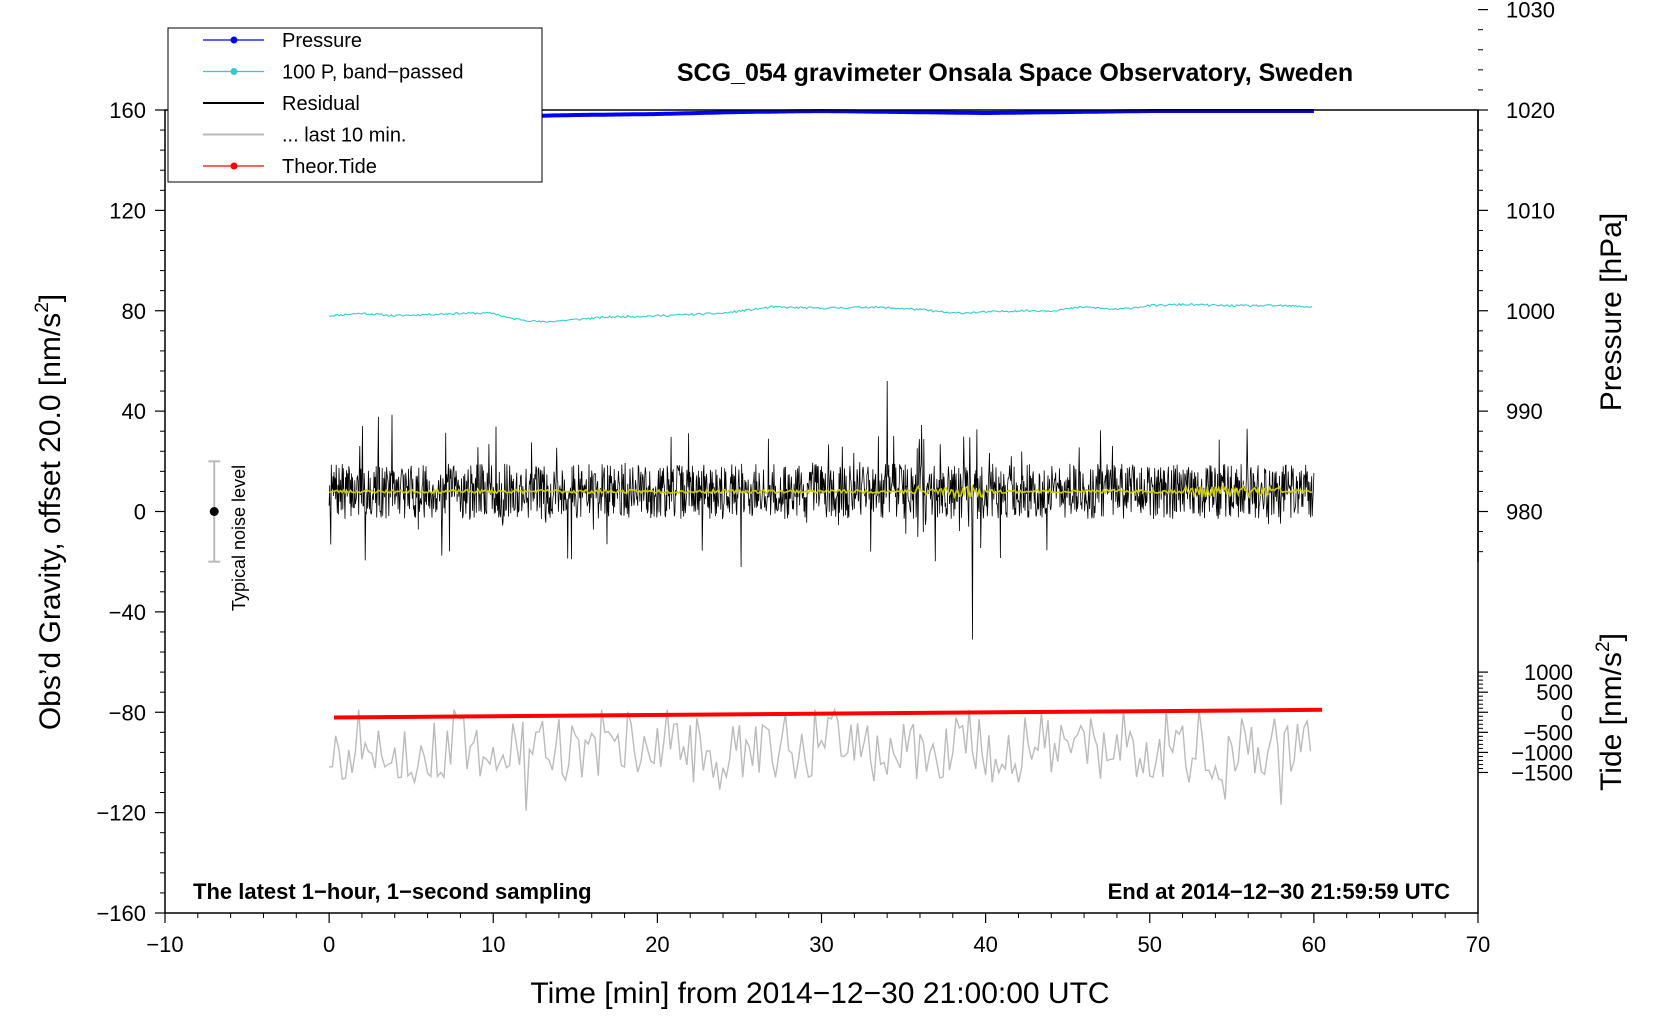 This screenshot has height=1020, width=1660. I want to click on residual-smoothed-trace, so click(820, 491).